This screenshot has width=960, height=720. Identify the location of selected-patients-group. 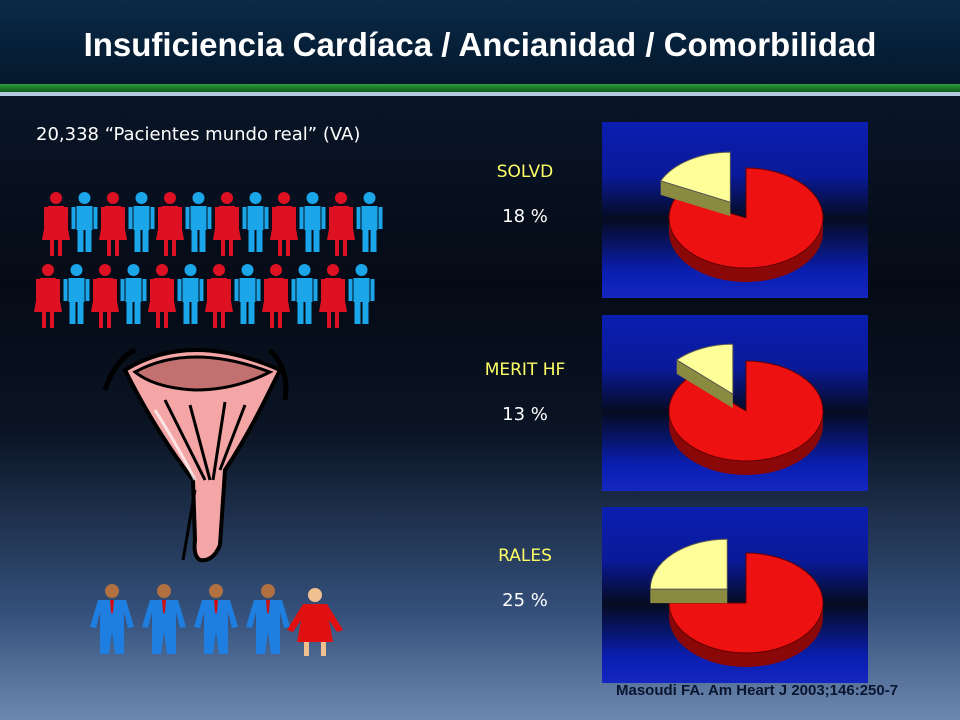
(216, 620).